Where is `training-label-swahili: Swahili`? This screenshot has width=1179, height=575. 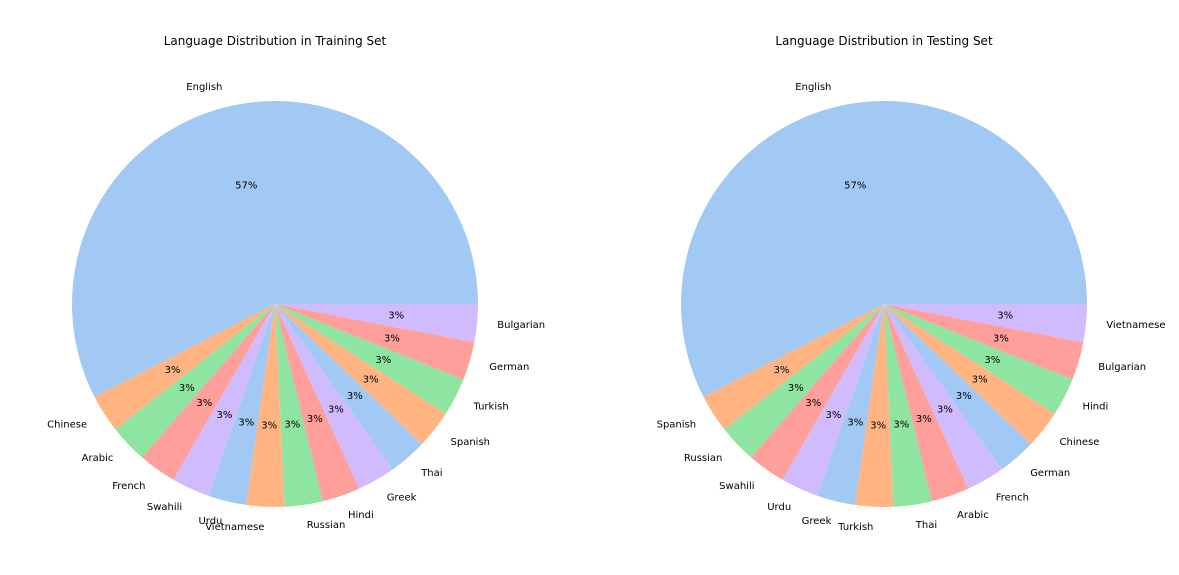
training-label-swahili: Swahili is located at coordinates (164, 507).